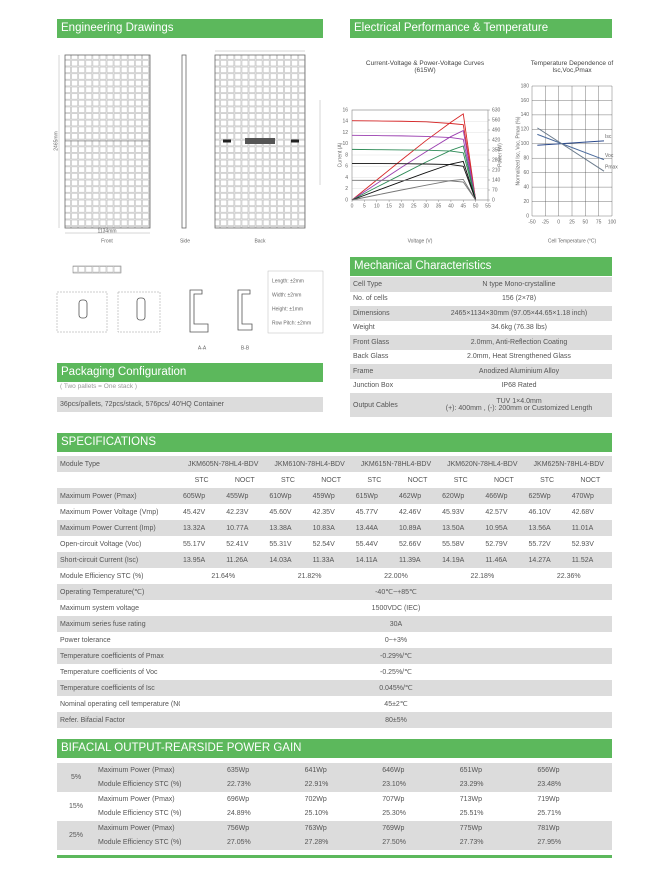 The width and height of the screenshot is (664, 870). Describe the element at coordinates (334, 720) in the screenshot. I see `table-row: Refer. Bifacial Factor 80±5%` at that location.